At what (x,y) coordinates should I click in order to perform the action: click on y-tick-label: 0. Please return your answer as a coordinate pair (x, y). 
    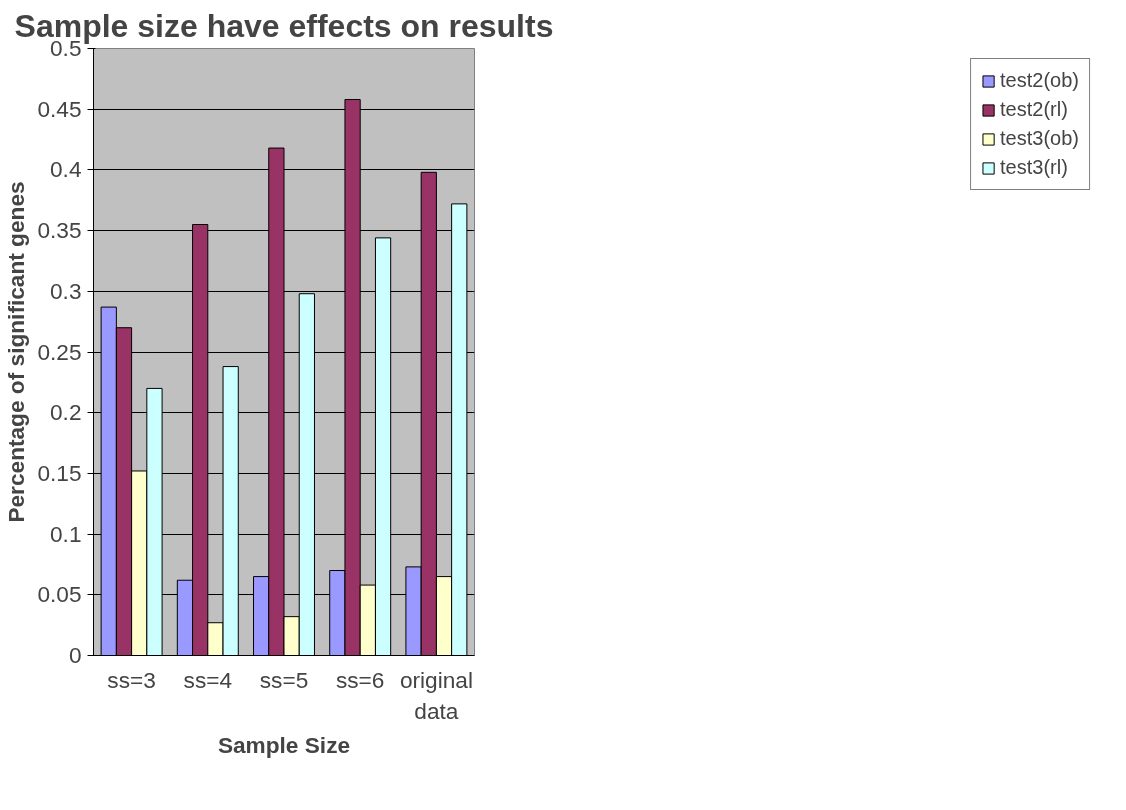
    Looking at the image, I should click on (75, 655).